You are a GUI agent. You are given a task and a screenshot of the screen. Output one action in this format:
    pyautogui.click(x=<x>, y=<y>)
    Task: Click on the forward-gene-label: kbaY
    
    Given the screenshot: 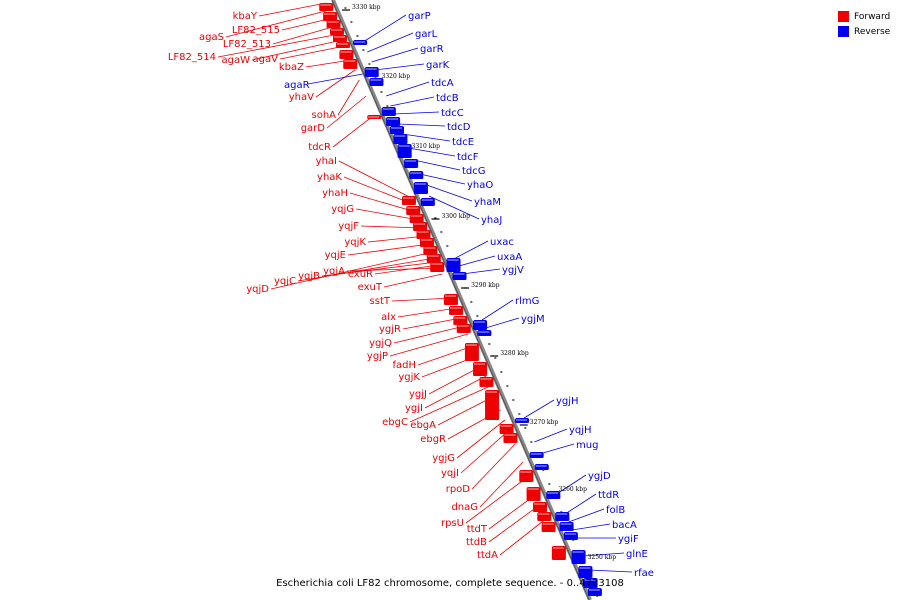 What is the action you would take?
    pyautogui.click(x=245, y=16)
    